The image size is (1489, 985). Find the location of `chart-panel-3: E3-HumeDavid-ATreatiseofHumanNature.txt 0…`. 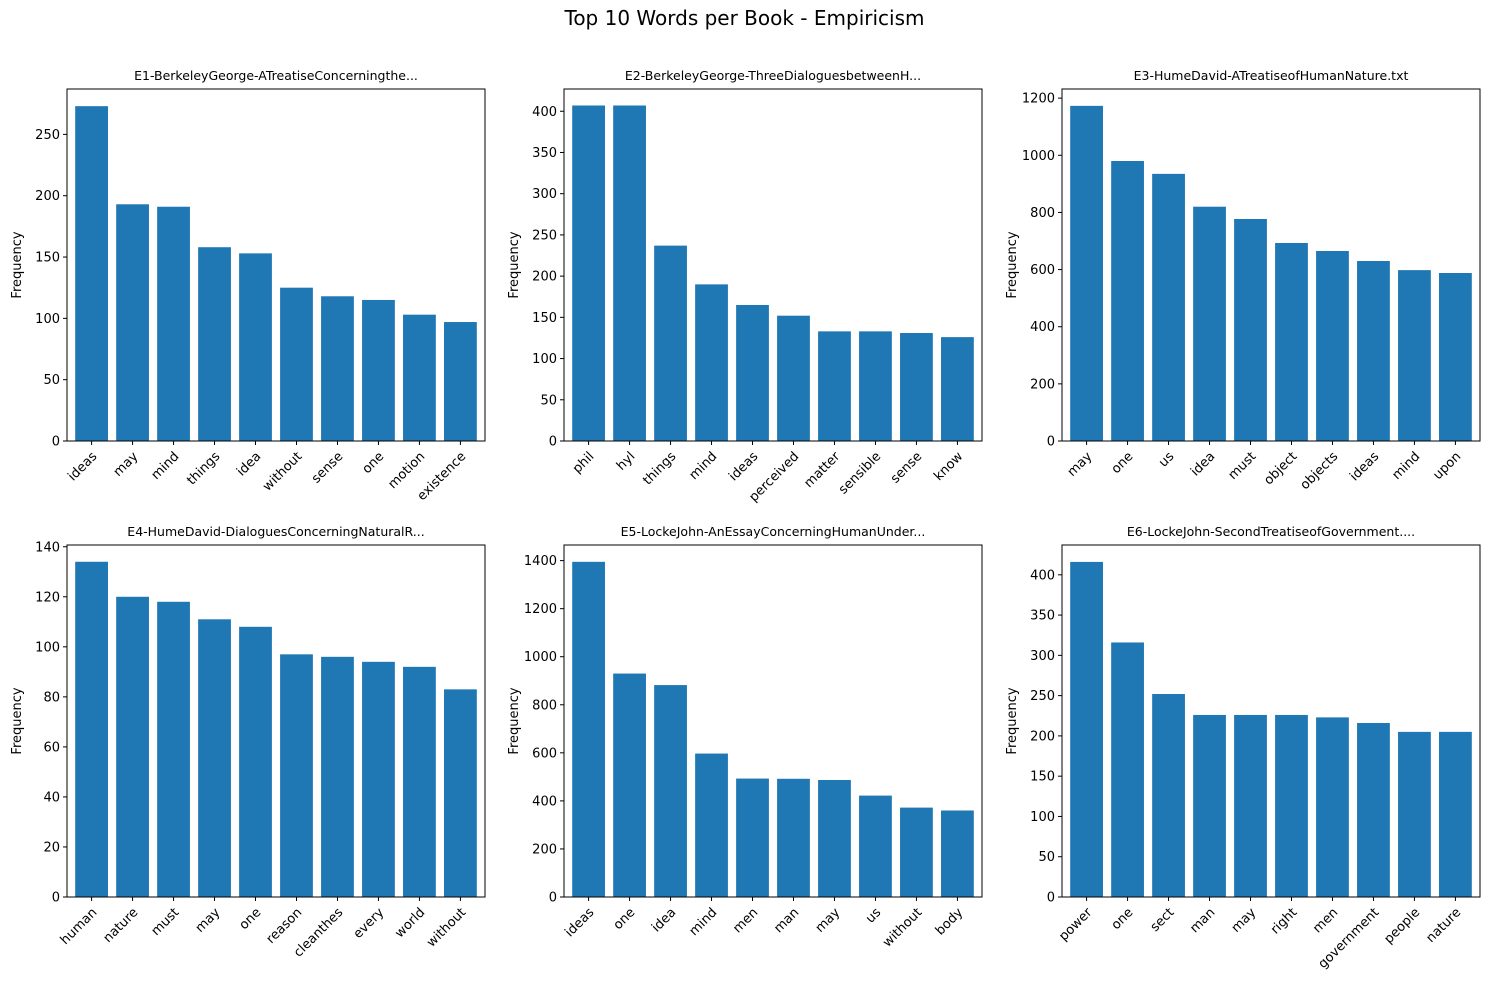

chart-panel-3: E3-HumeDavid-ATreatiseofHumanNature.txt 0… is located at coordinates (1243, 280).